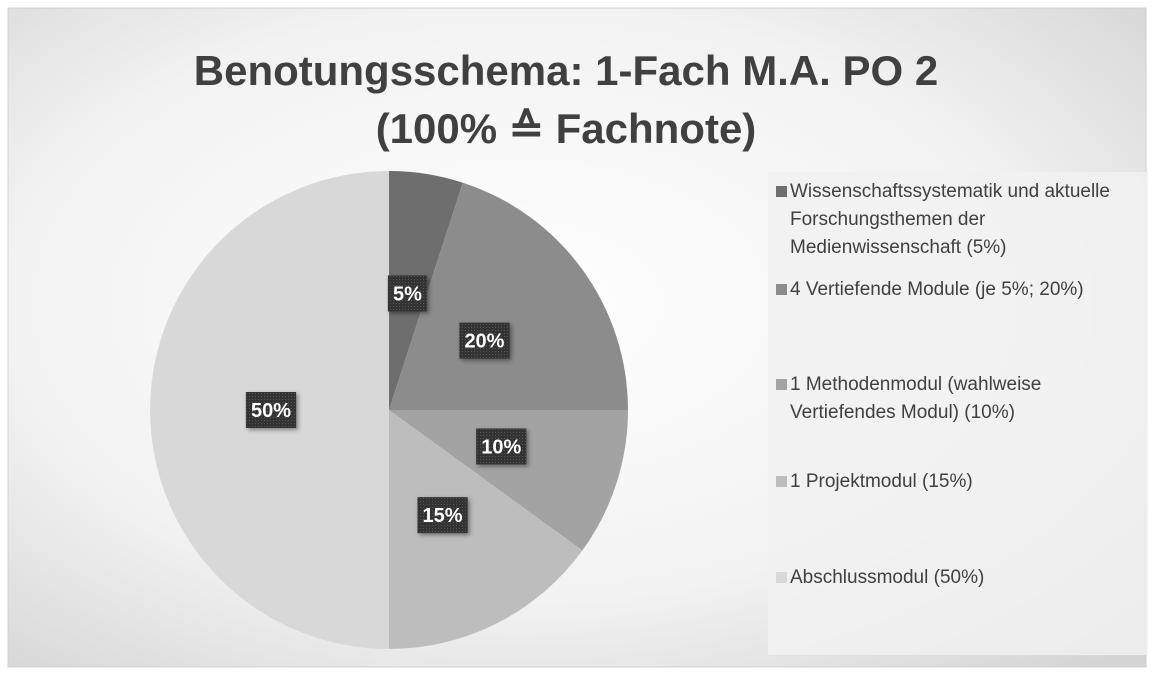 The width and height of the screenshot is (1154, 675). I want to click on data-label: 10%, so click(501, 447).